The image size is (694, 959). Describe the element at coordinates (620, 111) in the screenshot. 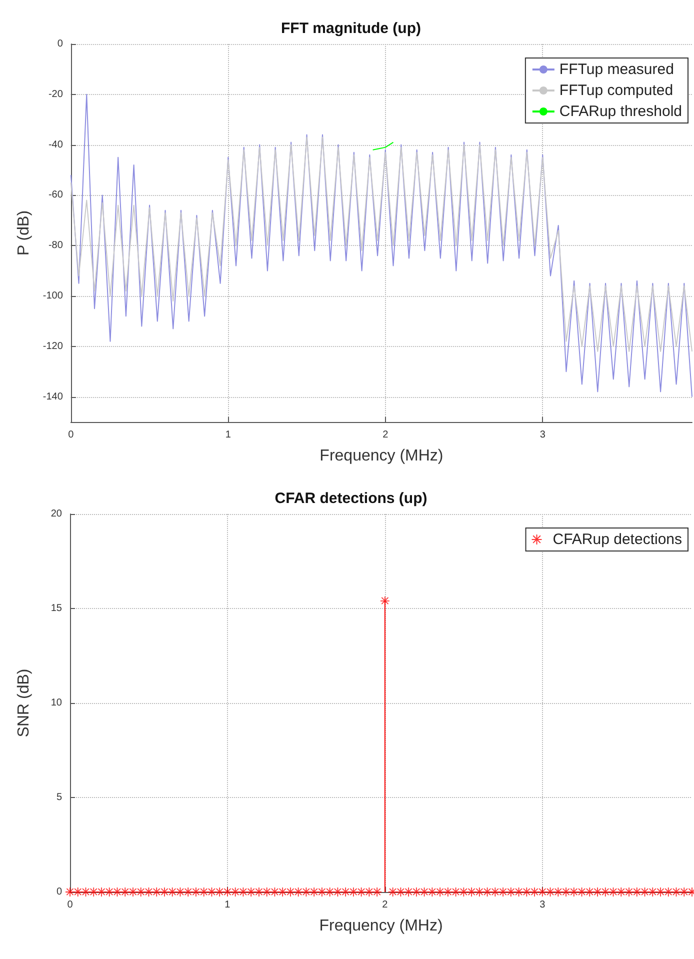

I see `legend-label: CFARup threshold` at that location.